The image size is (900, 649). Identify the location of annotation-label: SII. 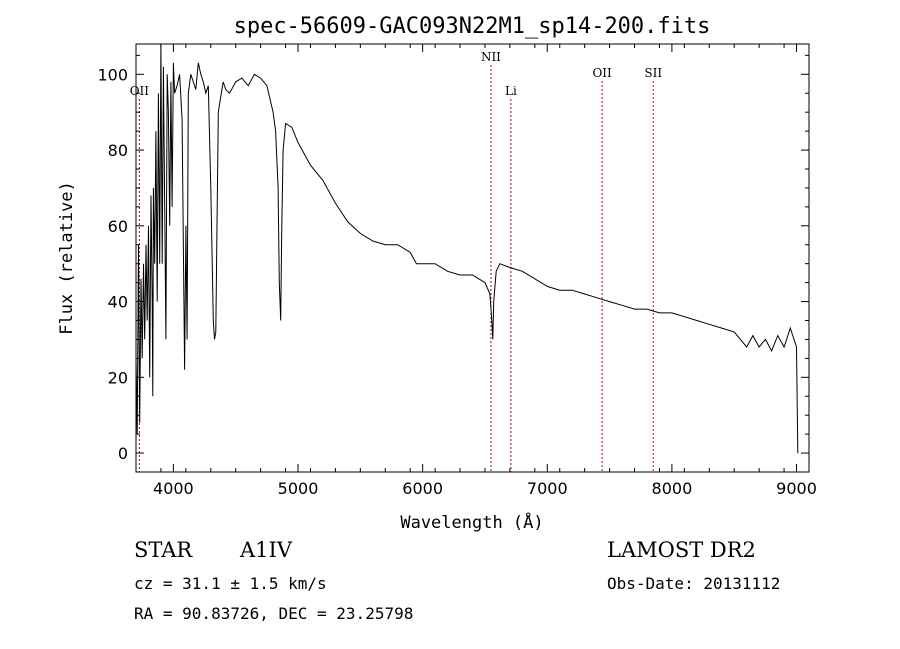
(653, 73).